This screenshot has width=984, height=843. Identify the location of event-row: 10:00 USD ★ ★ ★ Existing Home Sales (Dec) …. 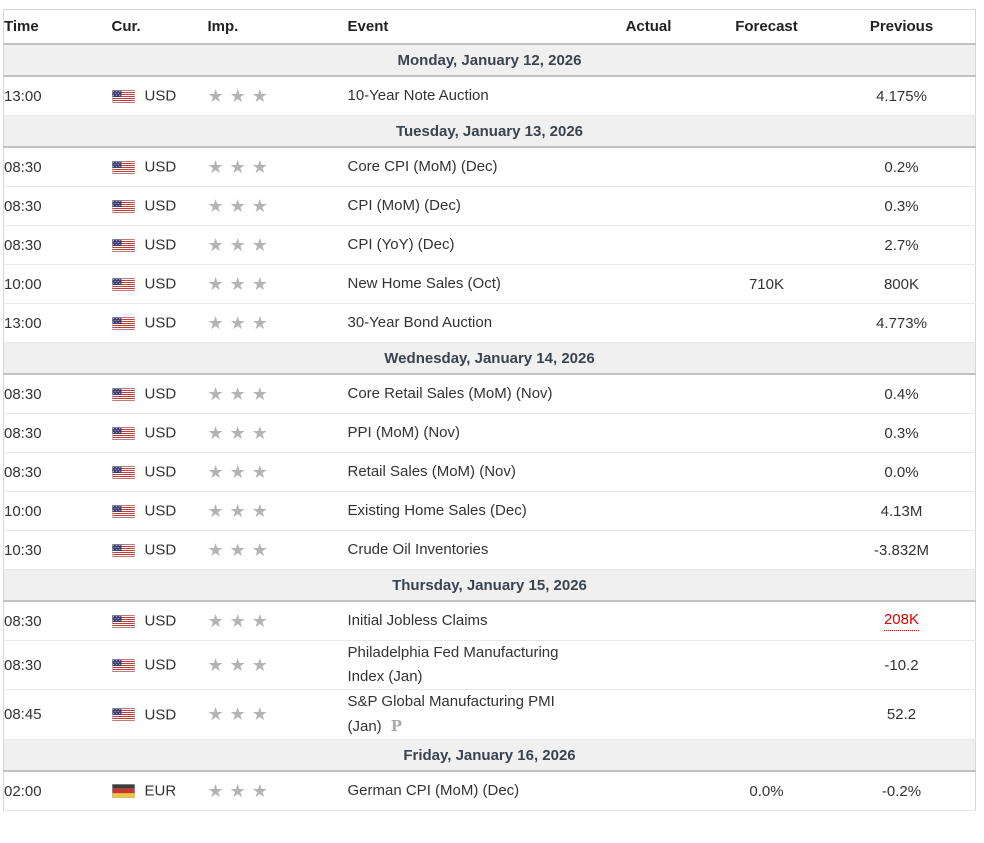
(489, 511).